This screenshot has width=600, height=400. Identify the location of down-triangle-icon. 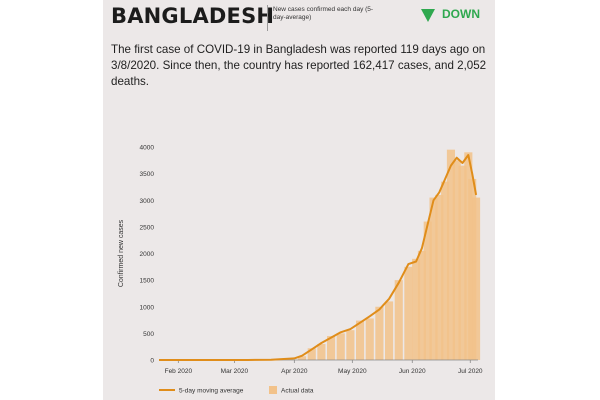
(428, 15).